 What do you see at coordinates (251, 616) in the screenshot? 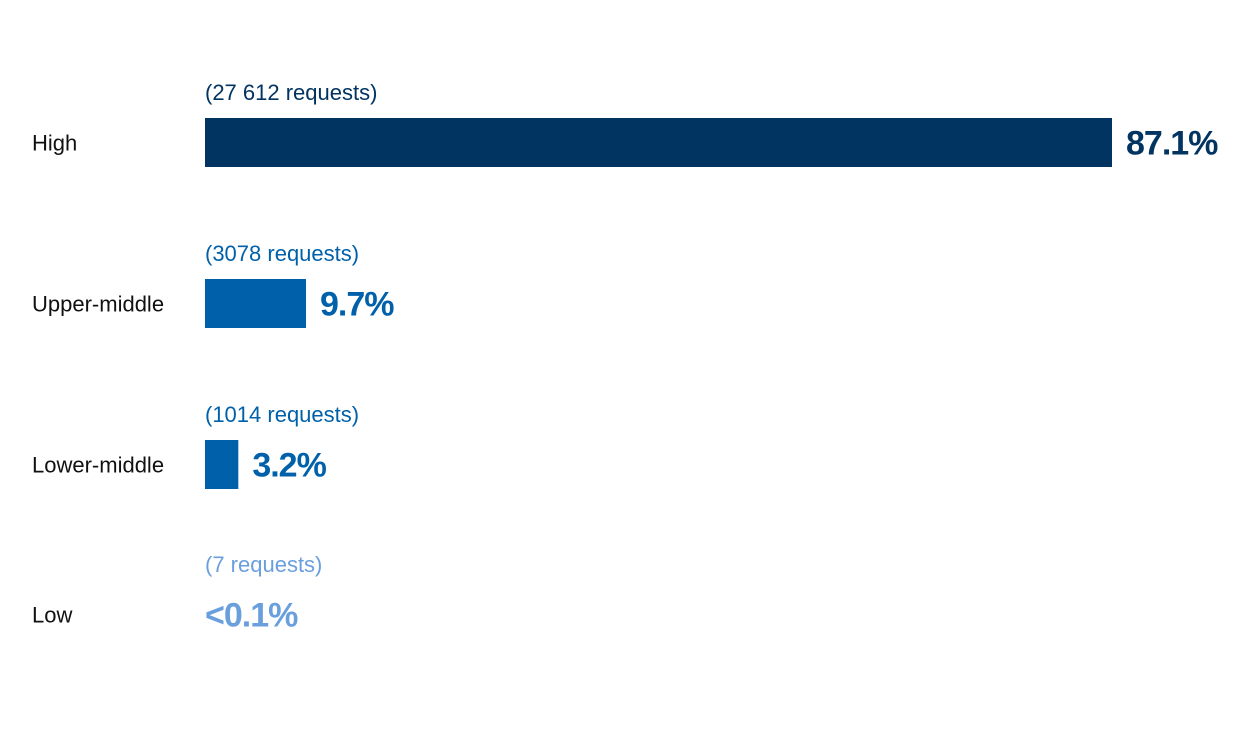
I see `value-label: <0.1%` at bounding box center [251, 616].